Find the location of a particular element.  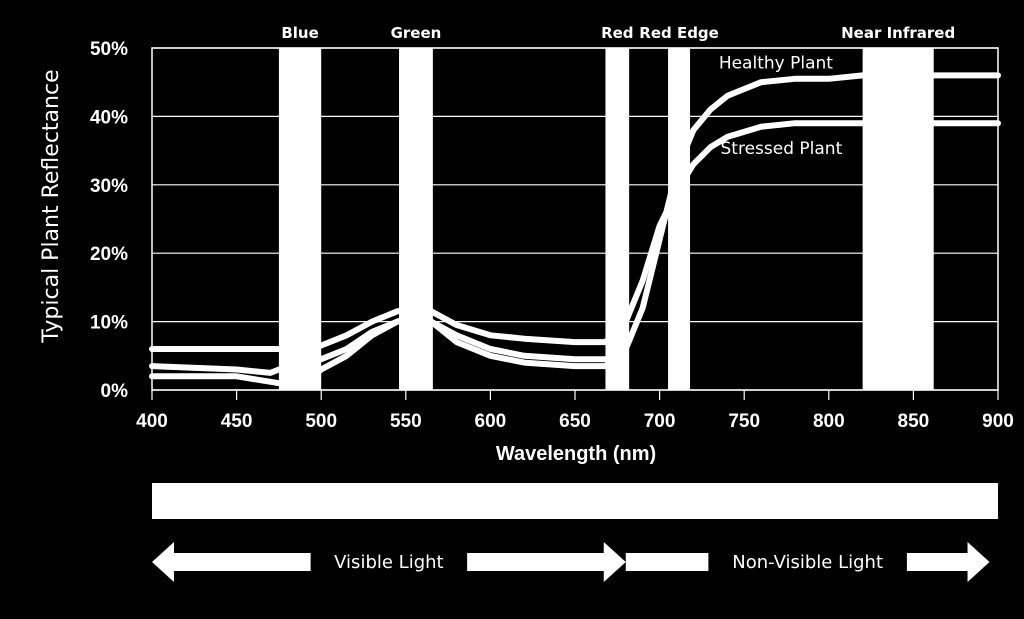

y-tick-label: 40% is located at coordinates (109, 117).